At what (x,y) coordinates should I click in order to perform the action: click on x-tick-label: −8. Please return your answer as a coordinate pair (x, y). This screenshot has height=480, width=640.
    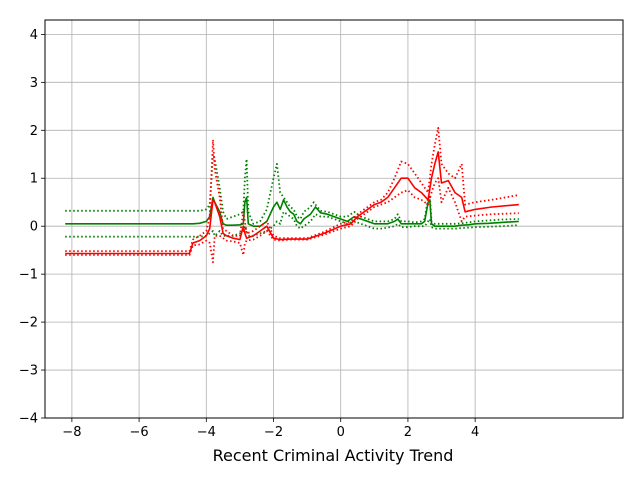
    Looking at the image, I should click on (71, 432).